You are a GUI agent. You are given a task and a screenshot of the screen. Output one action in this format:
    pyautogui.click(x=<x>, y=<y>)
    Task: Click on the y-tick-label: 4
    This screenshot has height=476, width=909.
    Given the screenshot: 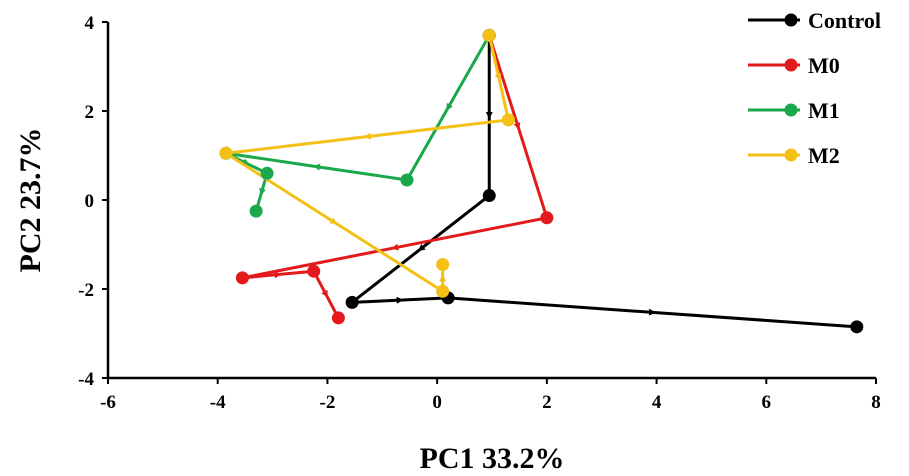 What is the action you would take?
    pyautogui.click(x=90, y=23)
    